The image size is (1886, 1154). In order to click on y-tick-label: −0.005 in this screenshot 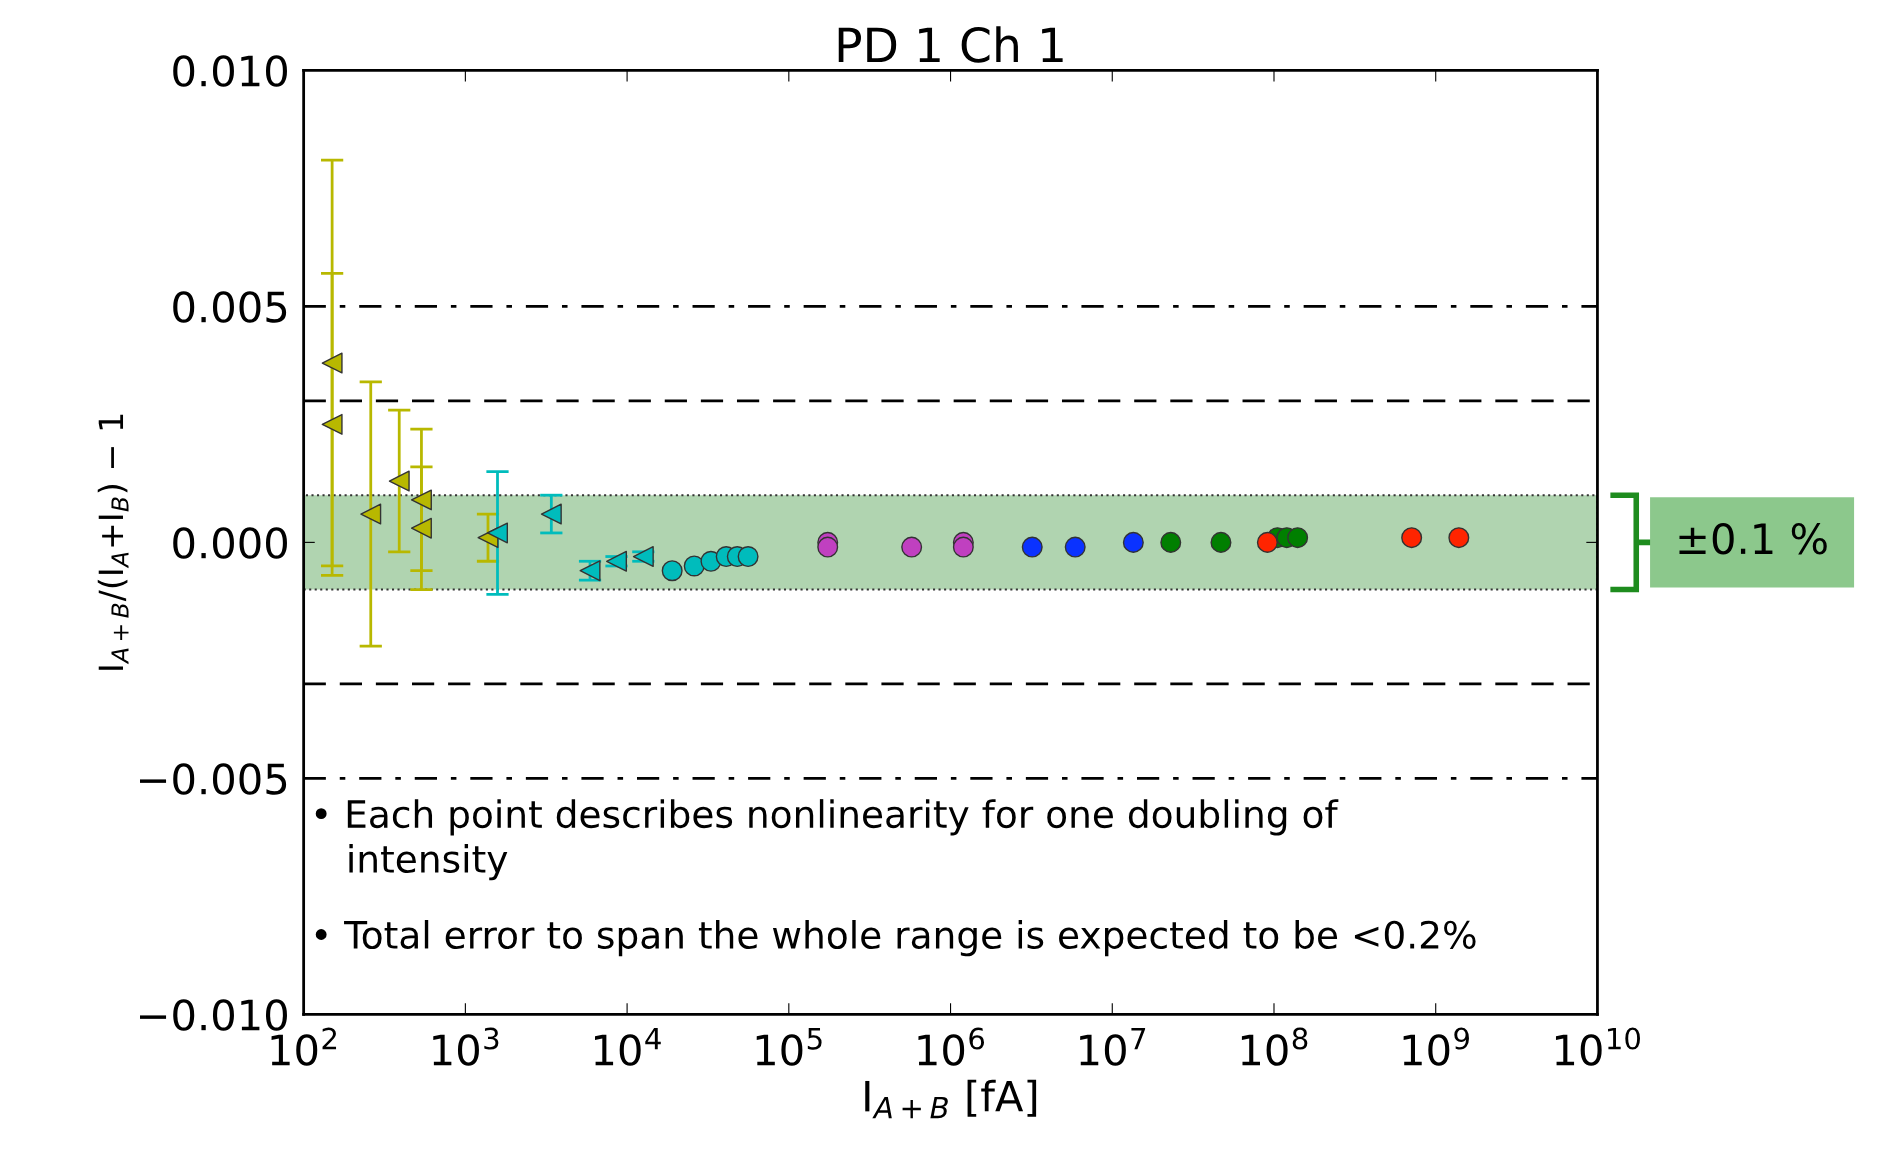, I will do `click(213, 779)`.